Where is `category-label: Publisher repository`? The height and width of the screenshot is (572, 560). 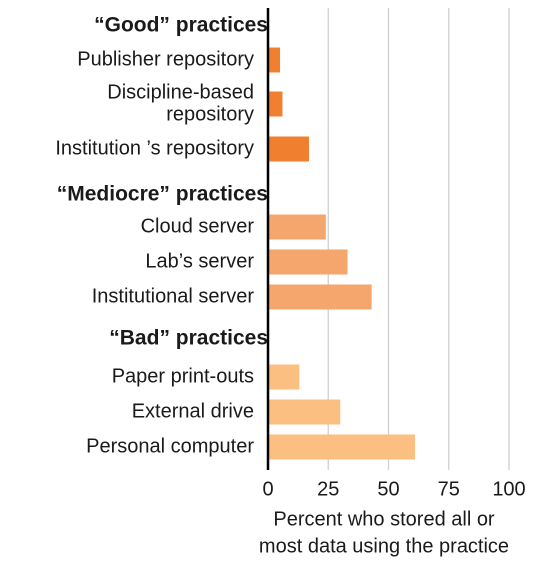 category-label: Publisher repository is located at coordinates (165, 59).